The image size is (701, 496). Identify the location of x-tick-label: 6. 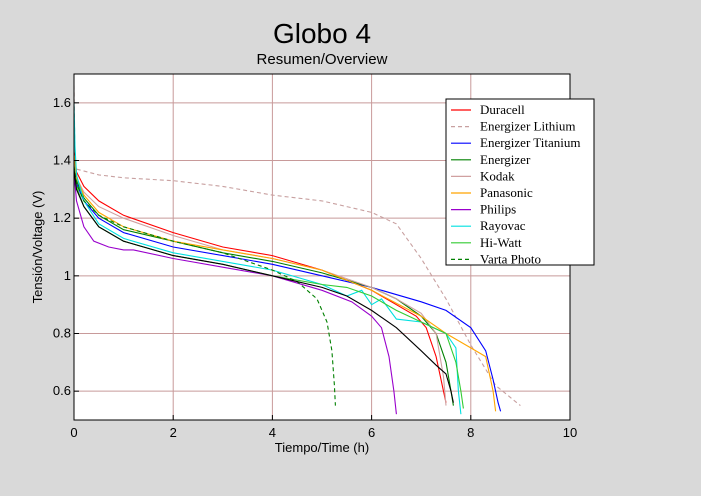
(371, 432).